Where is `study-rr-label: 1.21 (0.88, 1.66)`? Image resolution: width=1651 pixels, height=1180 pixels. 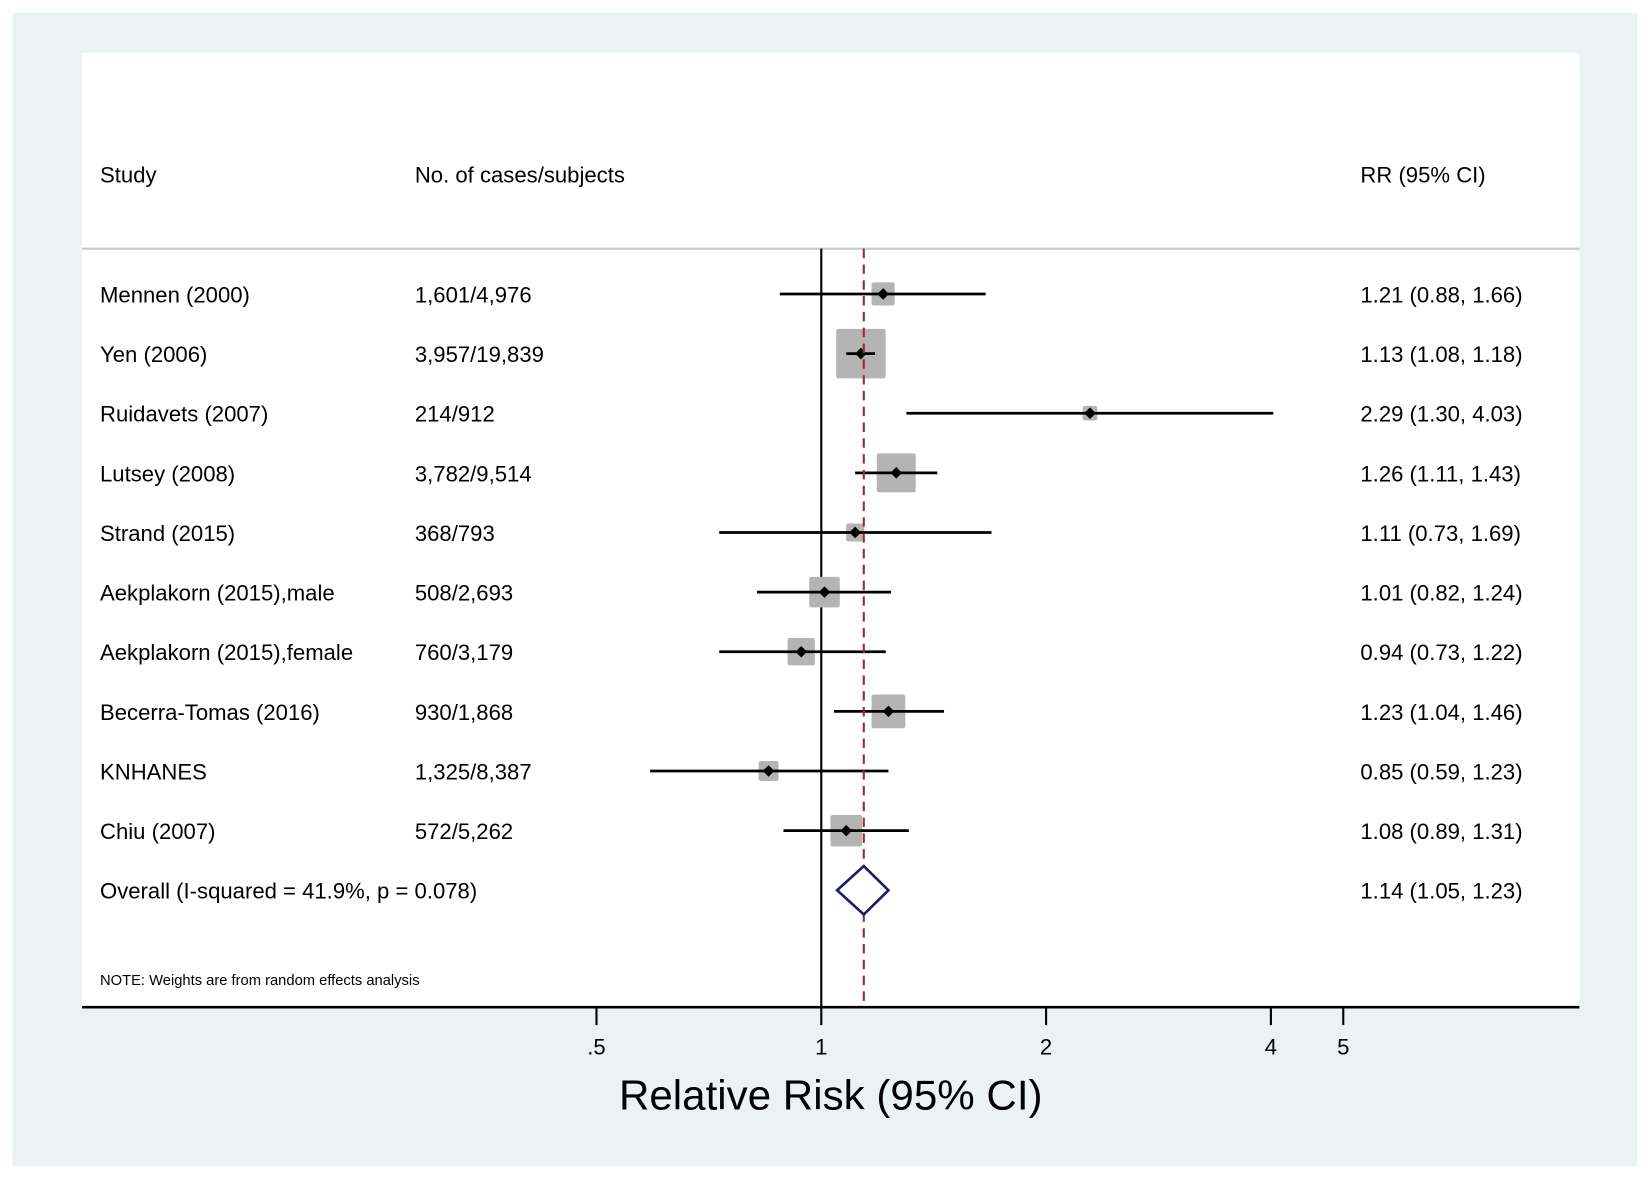 study-rr-label: 1.21 (0.88, 1.66) is located at coordinates (1441, 294).